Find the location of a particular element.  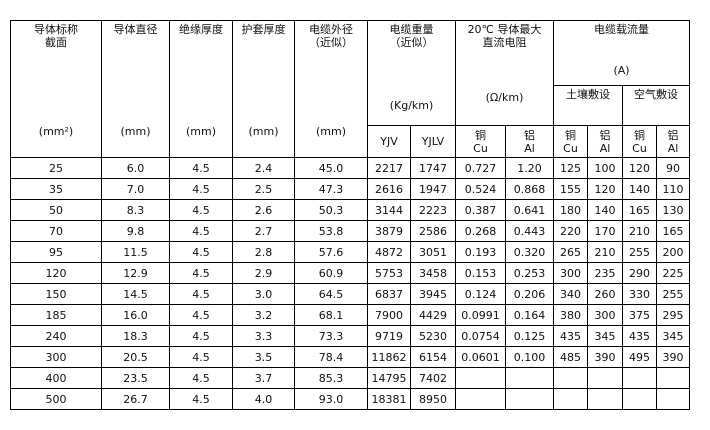

header-weight: 电缆重量 （近似） (Kg/km) is located at coordinates (411, 73).